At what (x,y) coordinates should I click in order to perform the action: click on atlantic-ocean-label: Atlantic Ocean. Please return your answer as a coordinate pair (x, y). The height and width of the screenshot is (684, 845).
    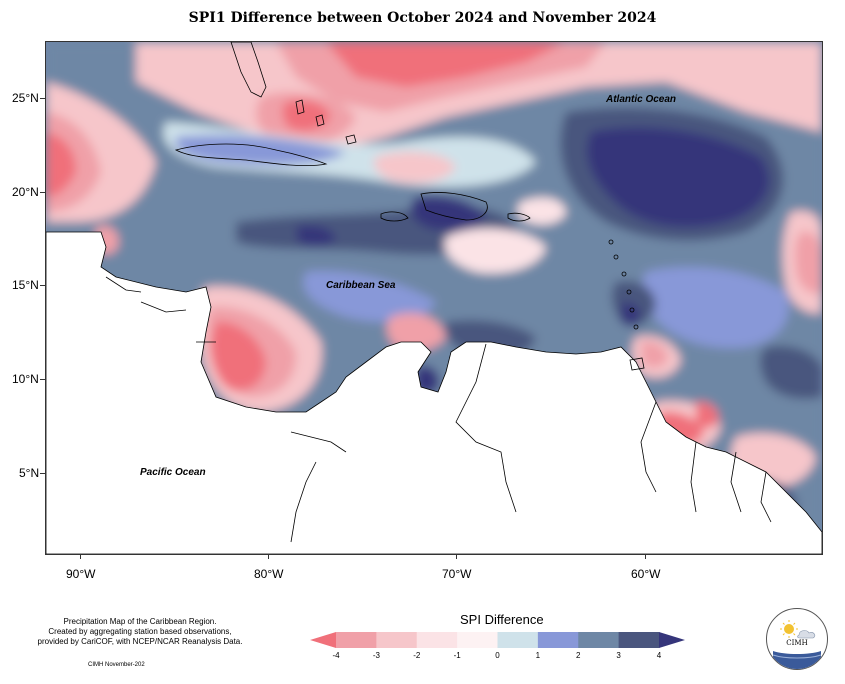
    Looking at the image, I should click on (641, 99).